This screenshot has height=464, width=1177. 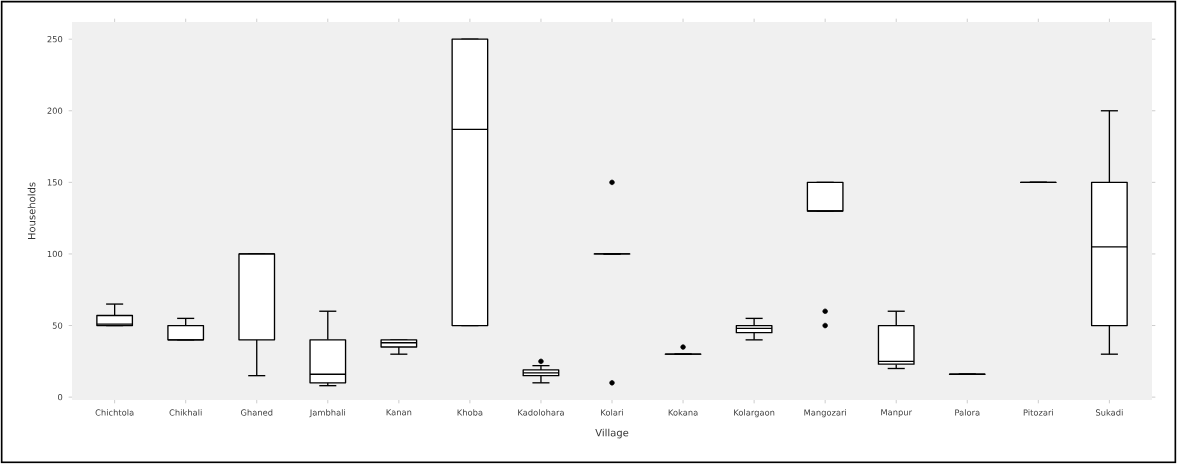 What do you see at coordinates (967, 412) in the screenshot?
I see `x-tick-label: Palora` at bounding box center [967, 412].